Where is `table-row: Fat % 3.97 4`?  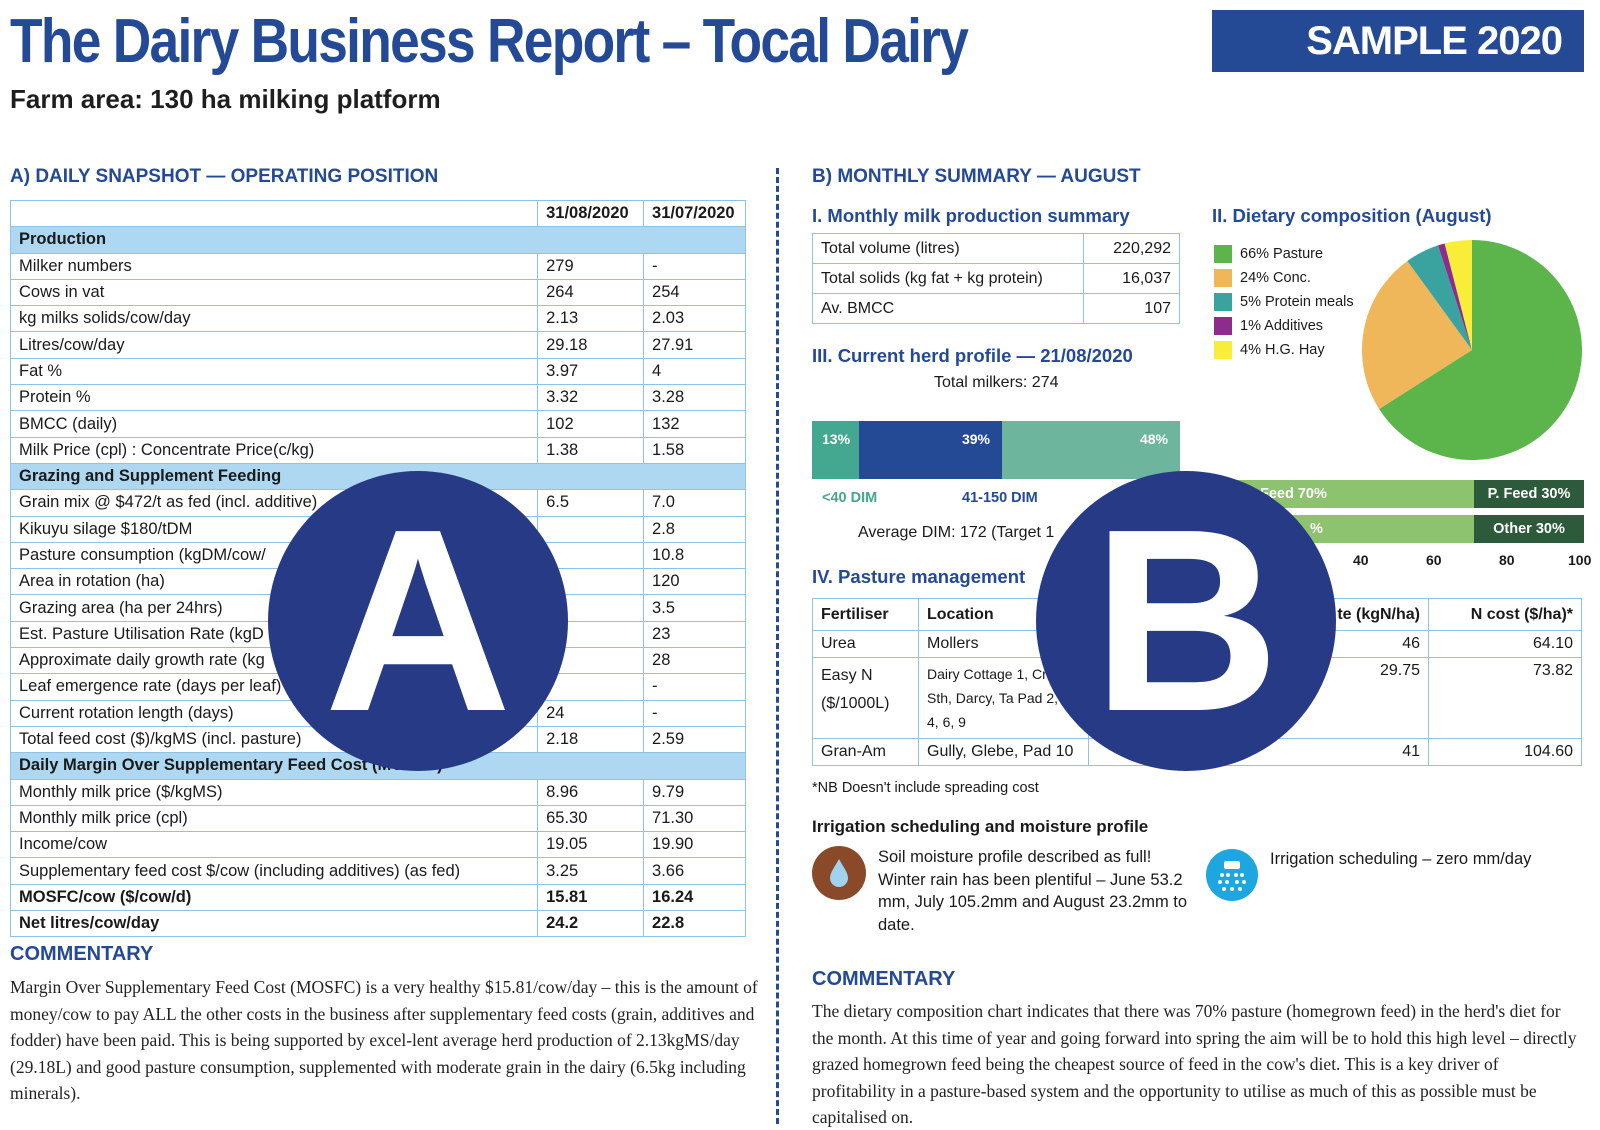
table-row: Fat % 3.97 4 is located at coordinates (377, 371).